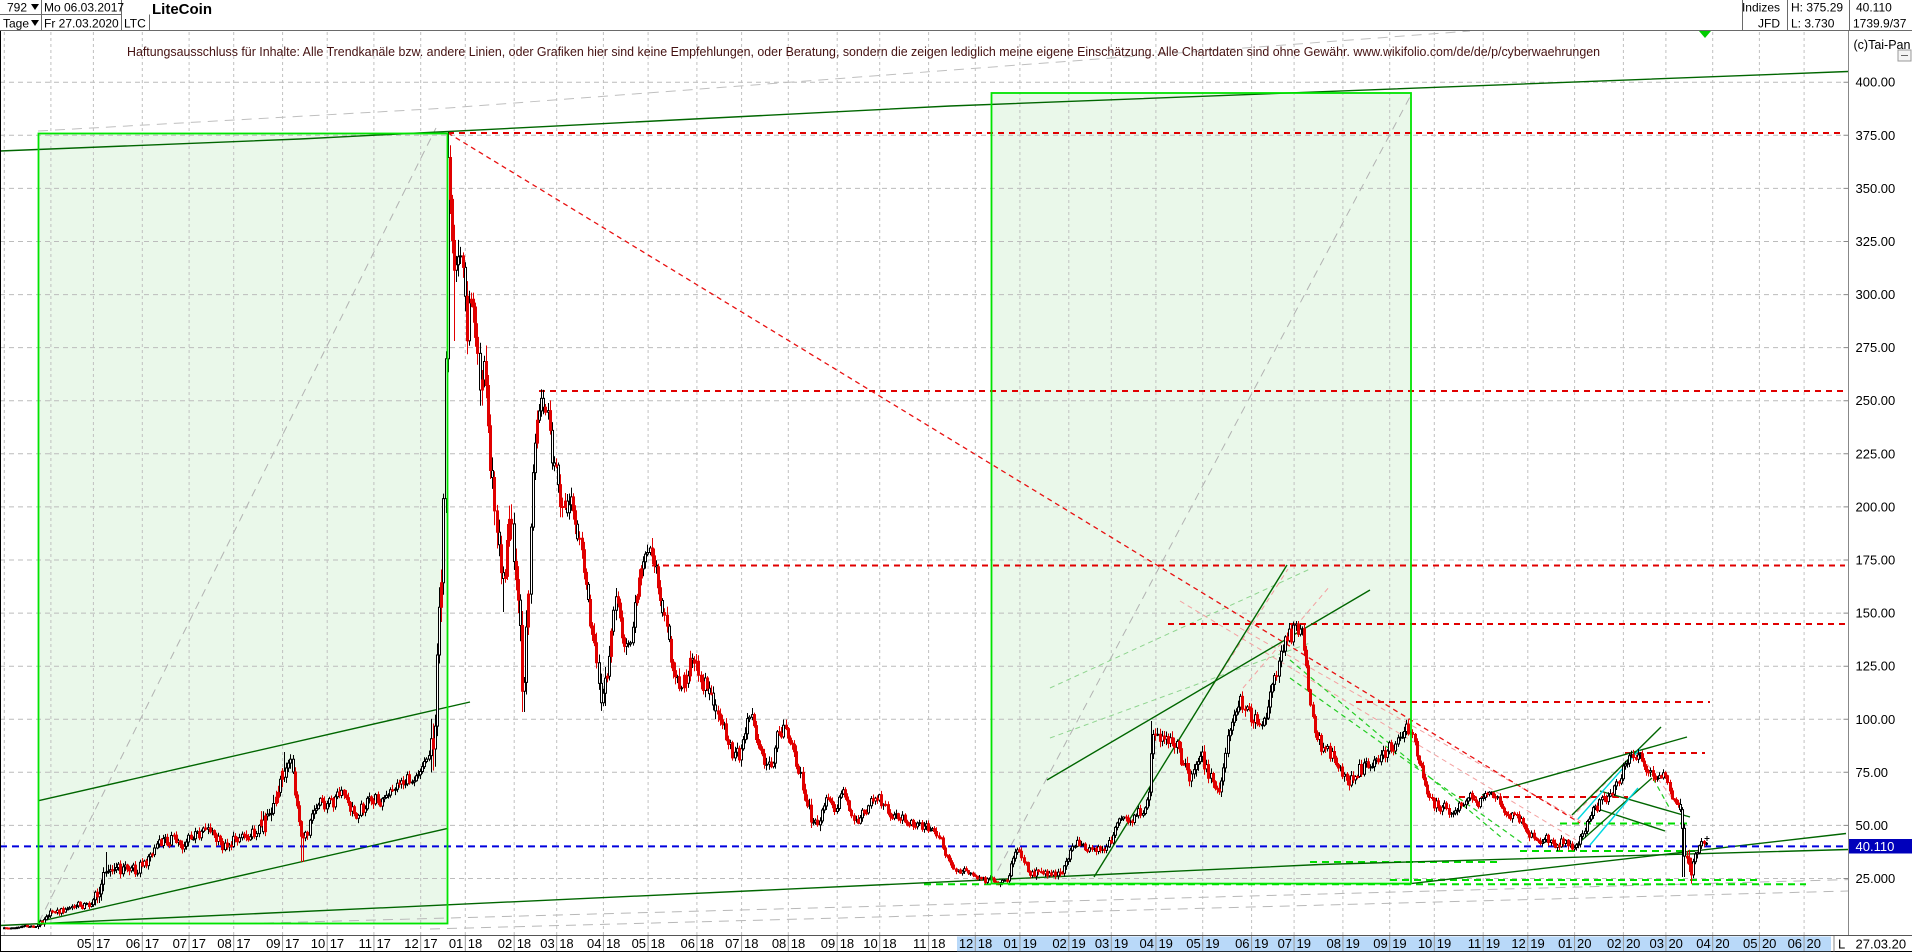  I want to click on svg-text: 75.00, so click(1872, 772).